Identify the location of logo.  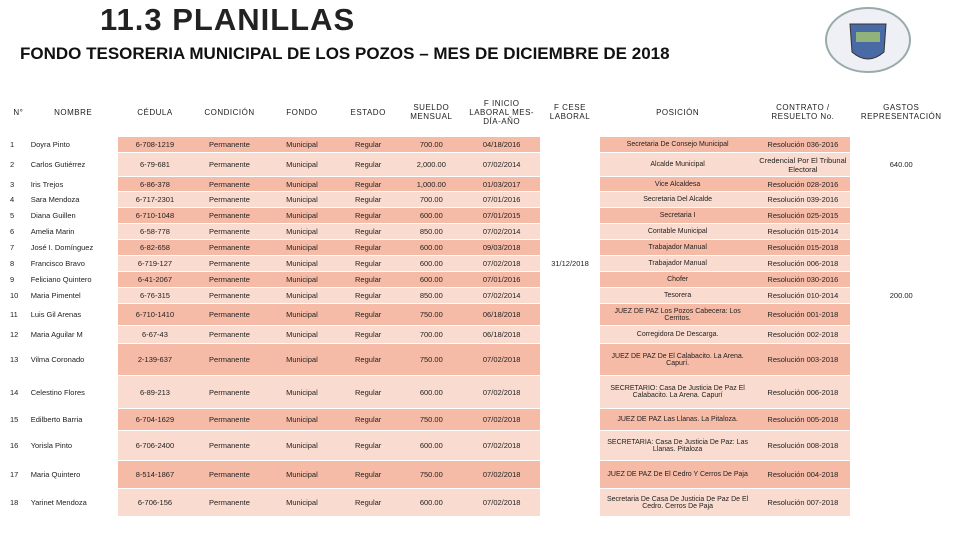
(868, 40).